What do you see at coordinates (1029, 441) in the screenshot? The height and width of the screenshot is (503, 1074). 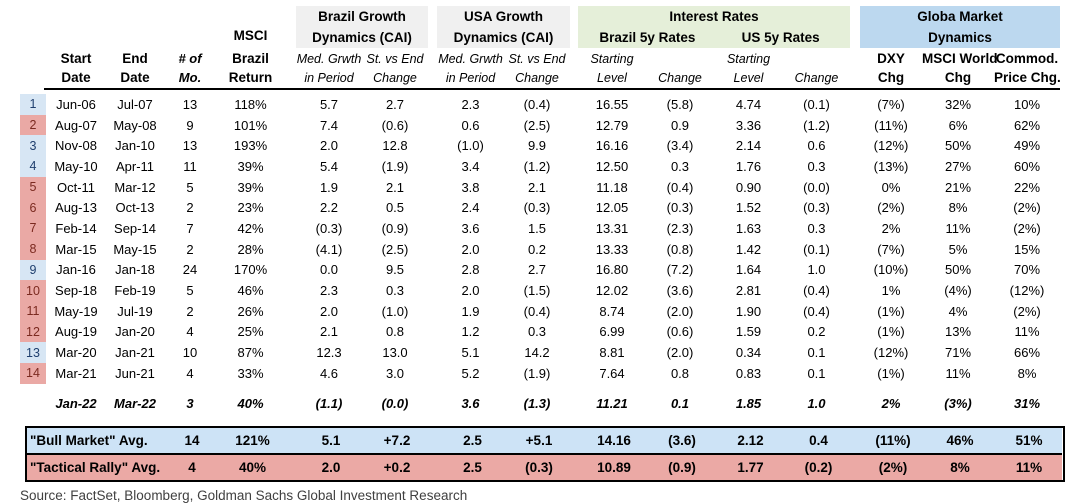 I see `cell: 51%` at bounding box center [1029, 441].